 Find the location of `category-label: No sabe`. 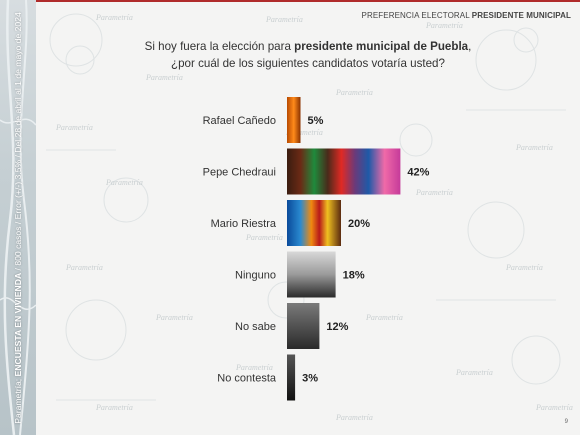

category-label: No sabe is located at coordinates (255, 327).